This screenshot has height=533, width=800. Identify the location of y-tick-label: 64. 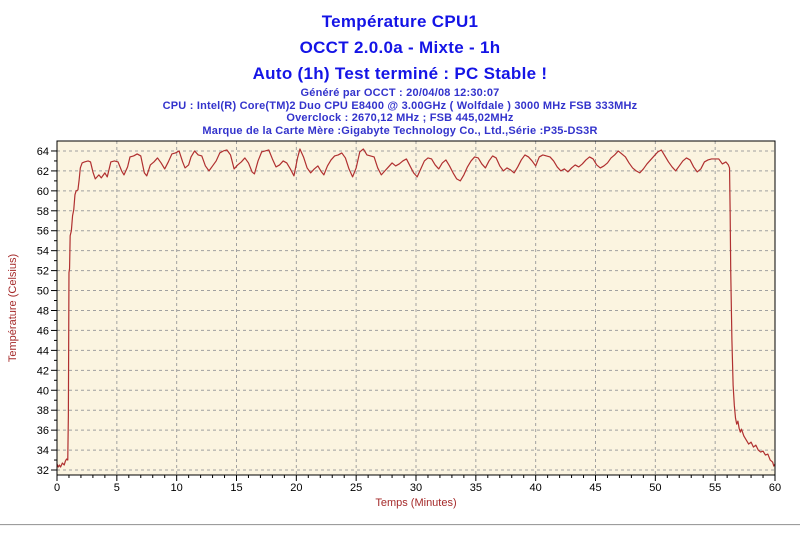
(43, 152).